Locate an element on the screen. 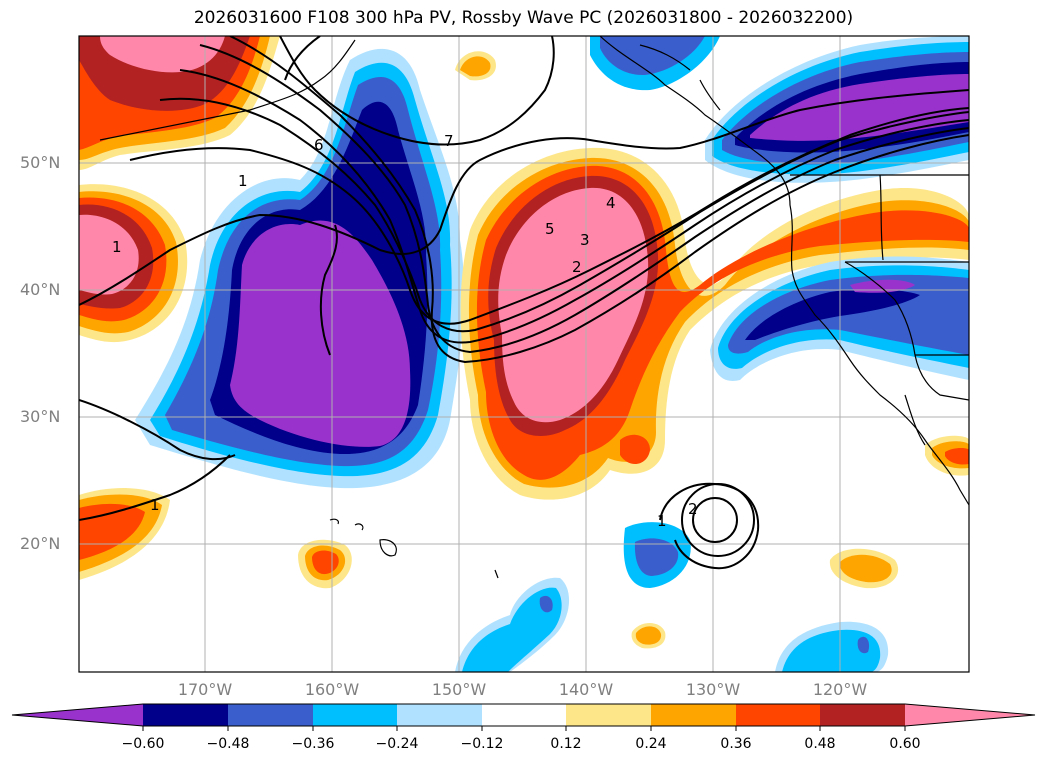 Image resolution: width=1047 pixels, height=765 pixels. contour-label: 4 is located at coordinates (611, 203).